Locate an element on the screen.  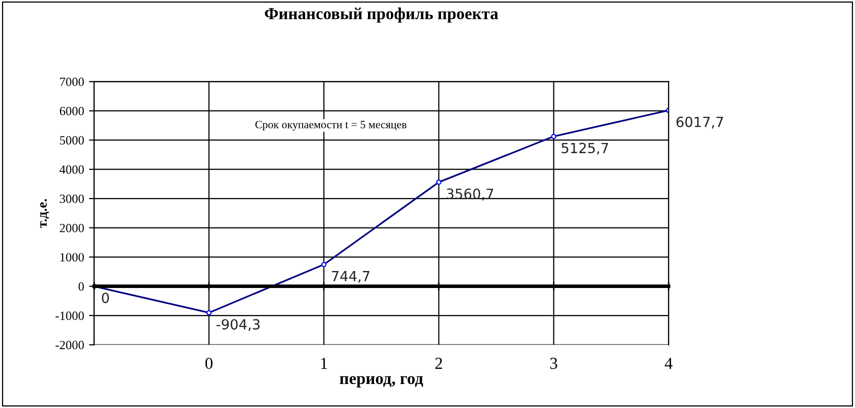
text: 744,7 is located at coordinates (351, 277).